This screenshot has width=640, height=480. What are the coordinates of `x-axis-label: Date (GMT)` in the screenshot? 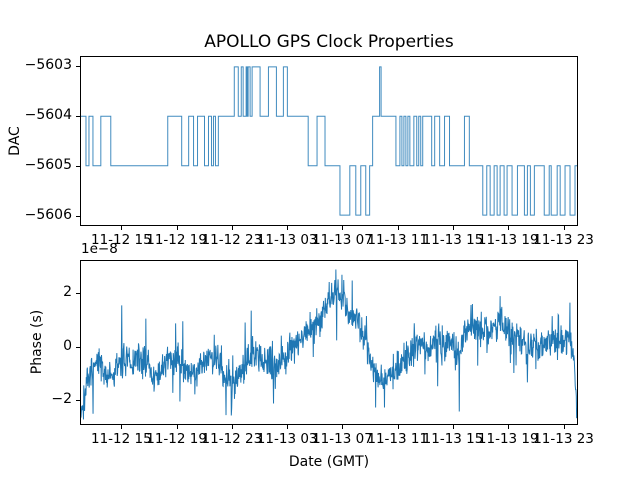 It's located at (329, 462).